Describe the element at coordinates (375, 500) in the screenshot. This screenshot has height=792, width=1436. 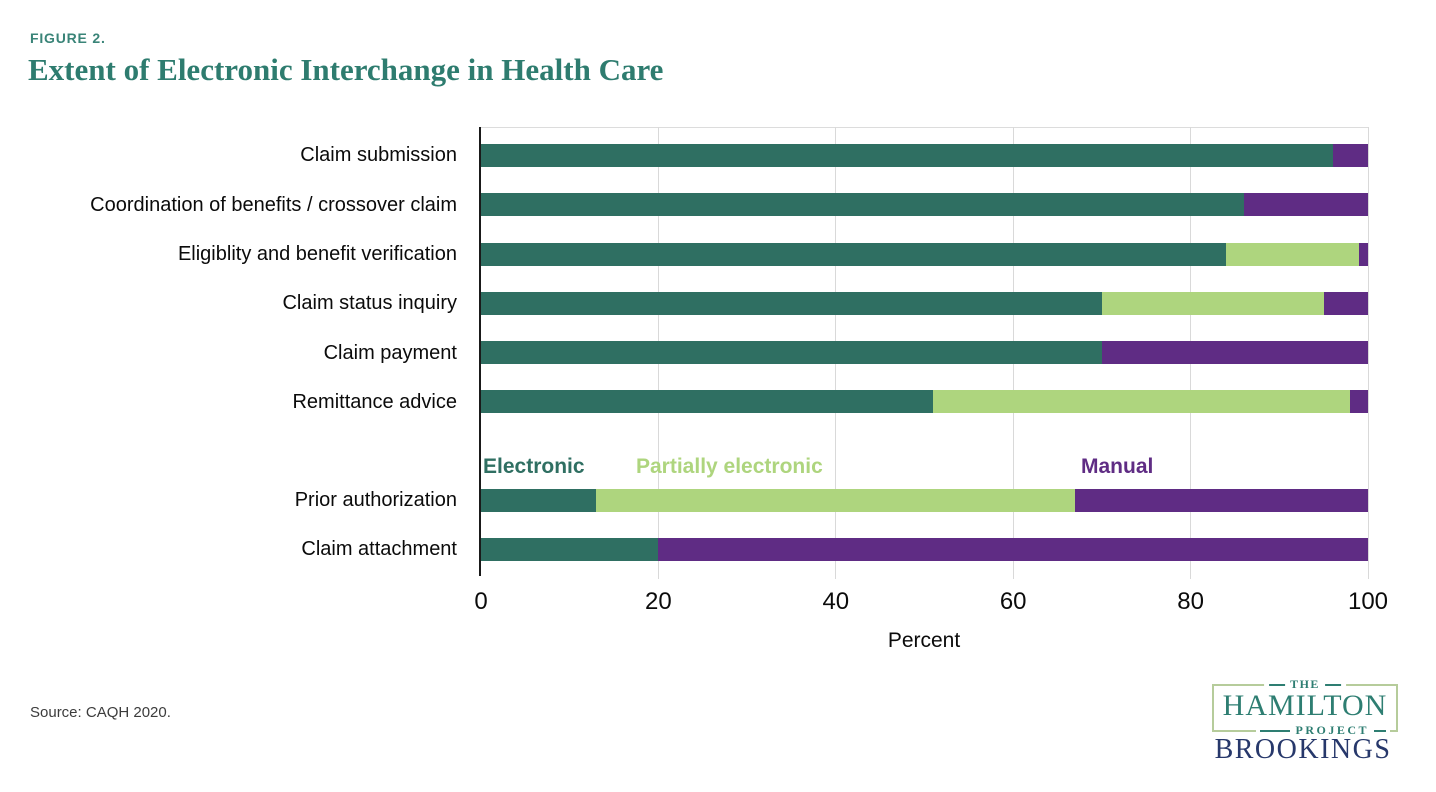
I see `category-label-prior-authorization: Prior authorization` at that location.